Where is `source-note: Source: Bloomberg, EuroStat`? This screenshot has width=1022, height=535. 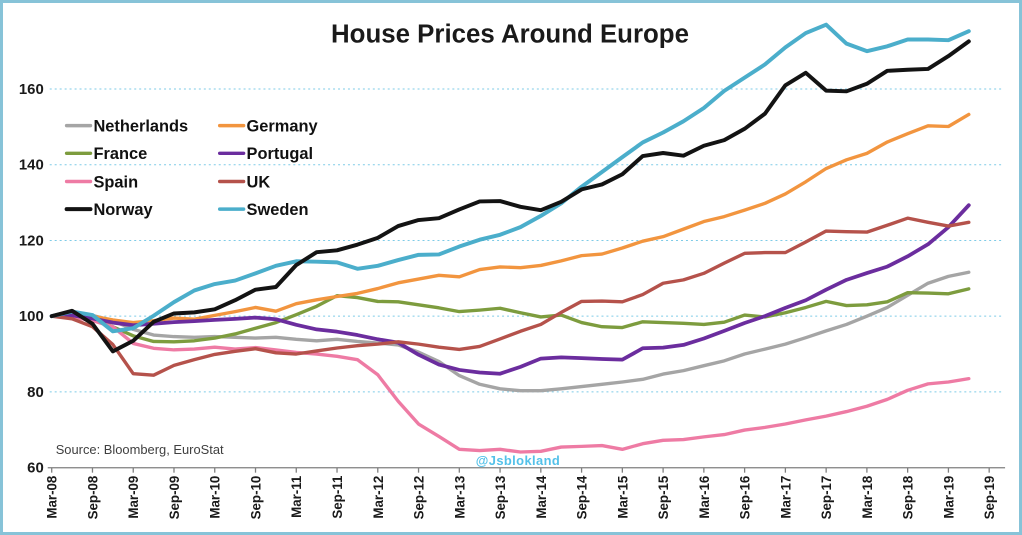 source-note: Source: Bloomberg, EuroStat is located at coordinates (140, 449).